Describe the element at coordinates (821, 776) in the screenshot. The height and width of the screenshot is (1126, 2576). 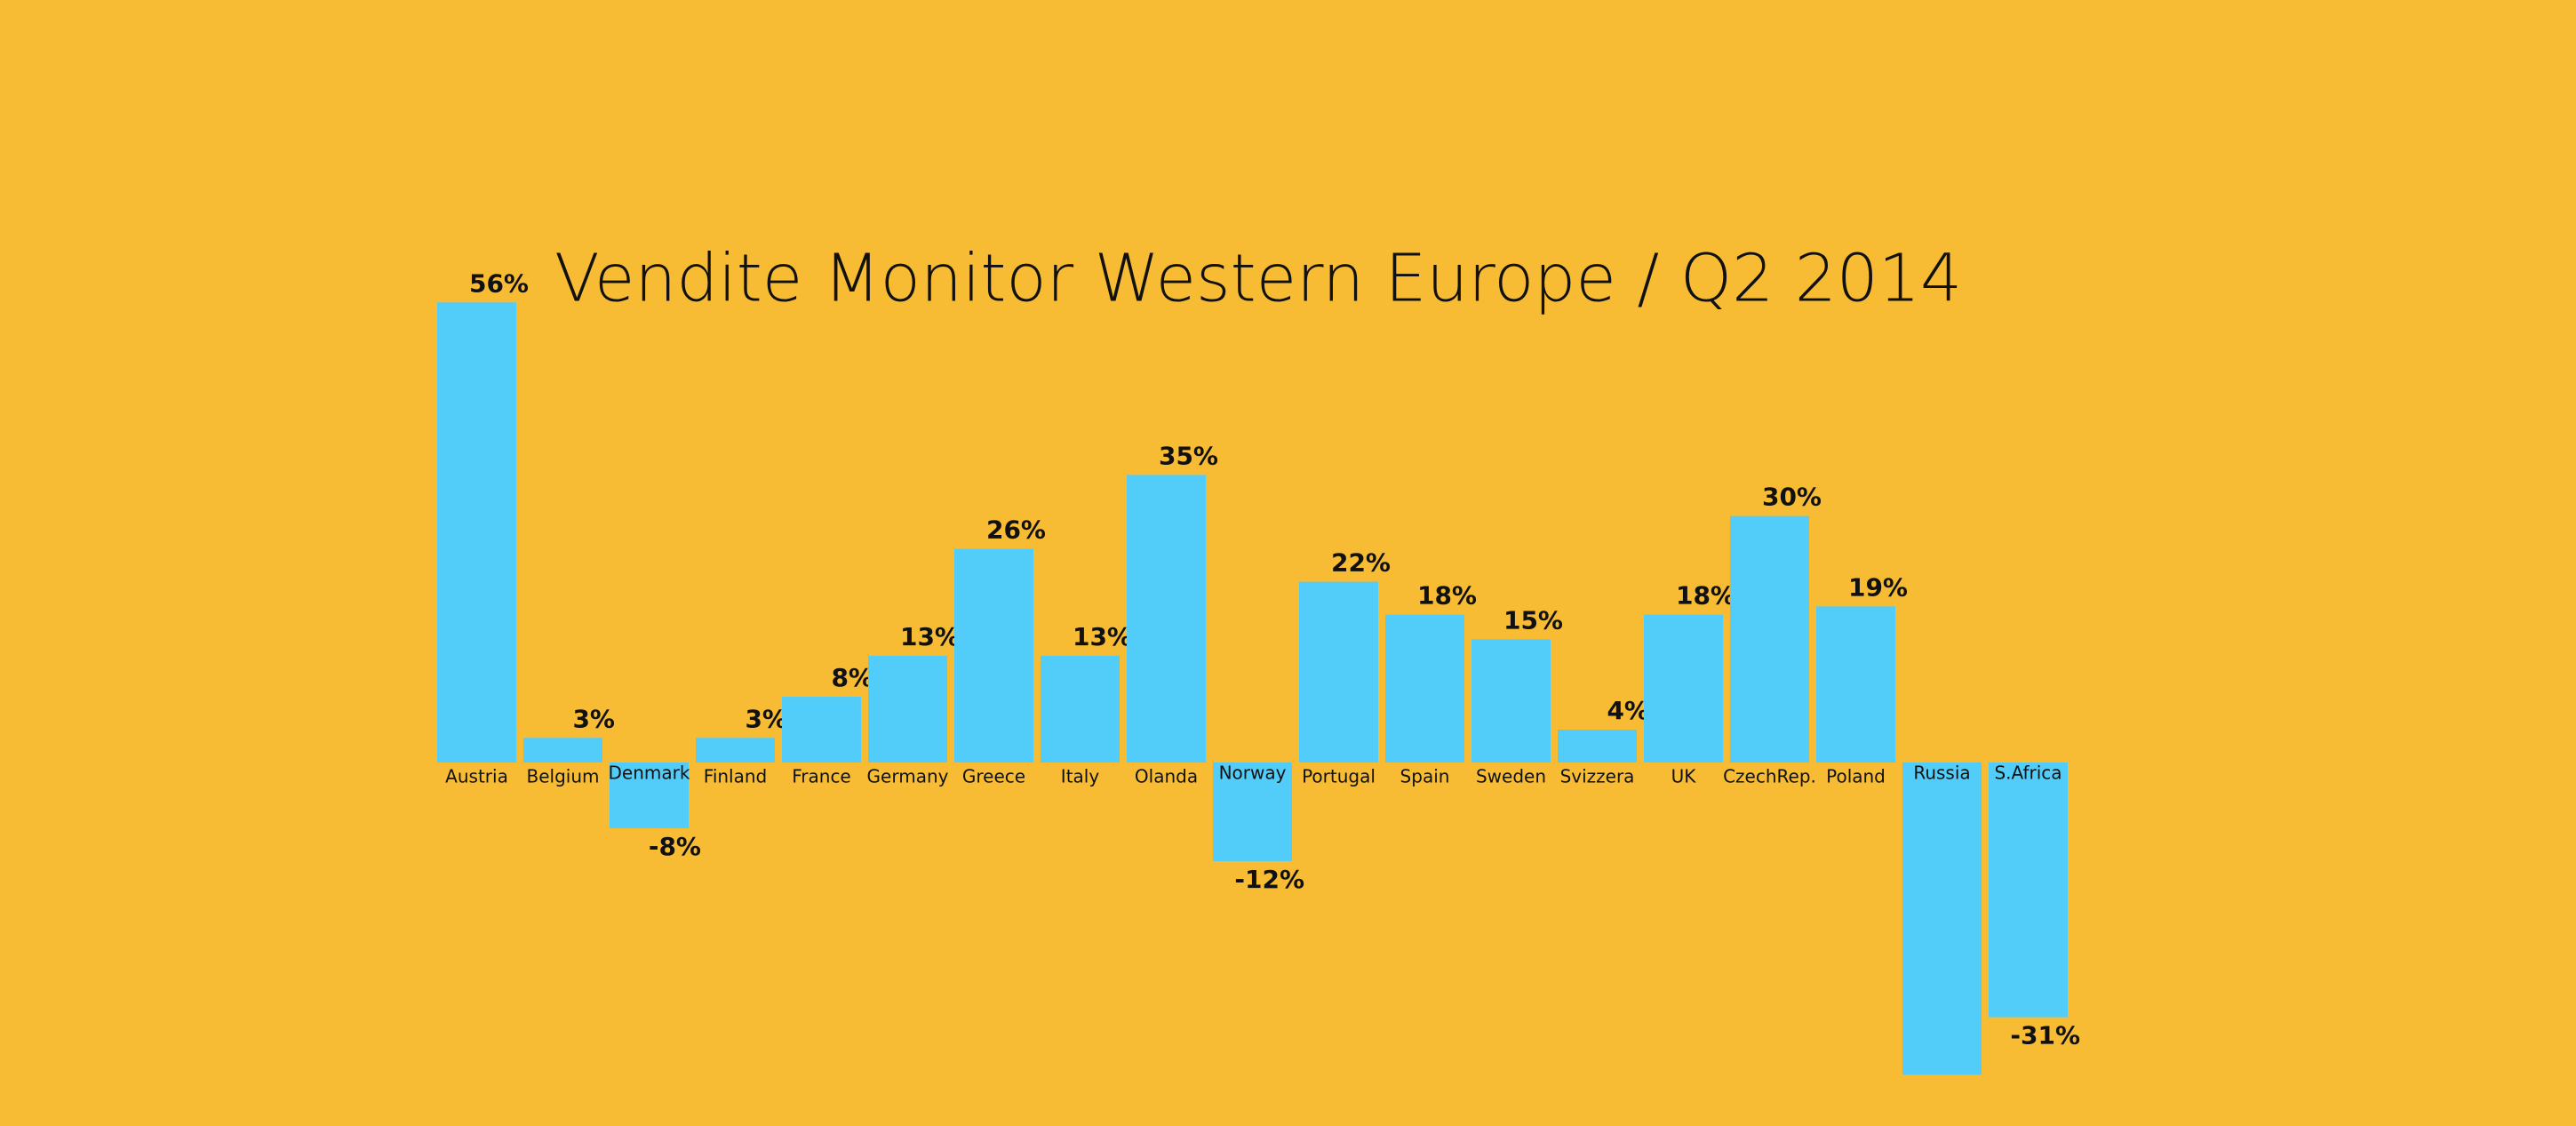
I see `x-tick-label: France` at that location.